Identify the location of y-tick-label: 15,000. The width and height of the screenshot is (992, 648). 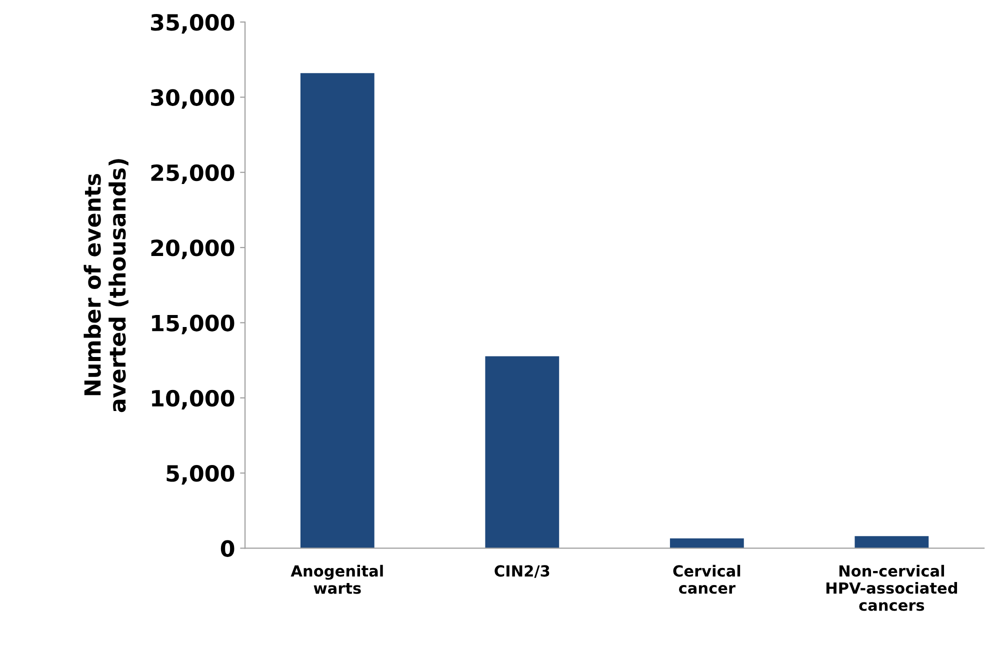
(193, 324).